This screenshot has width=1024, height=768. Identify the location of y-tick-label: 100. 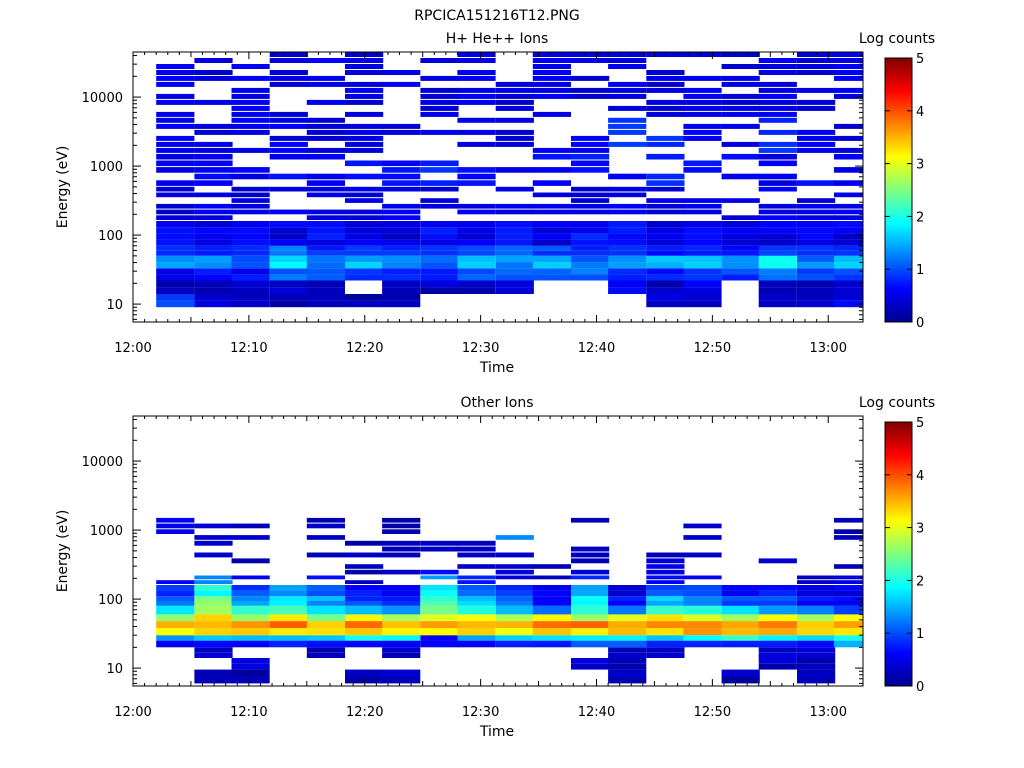
(110, 236).